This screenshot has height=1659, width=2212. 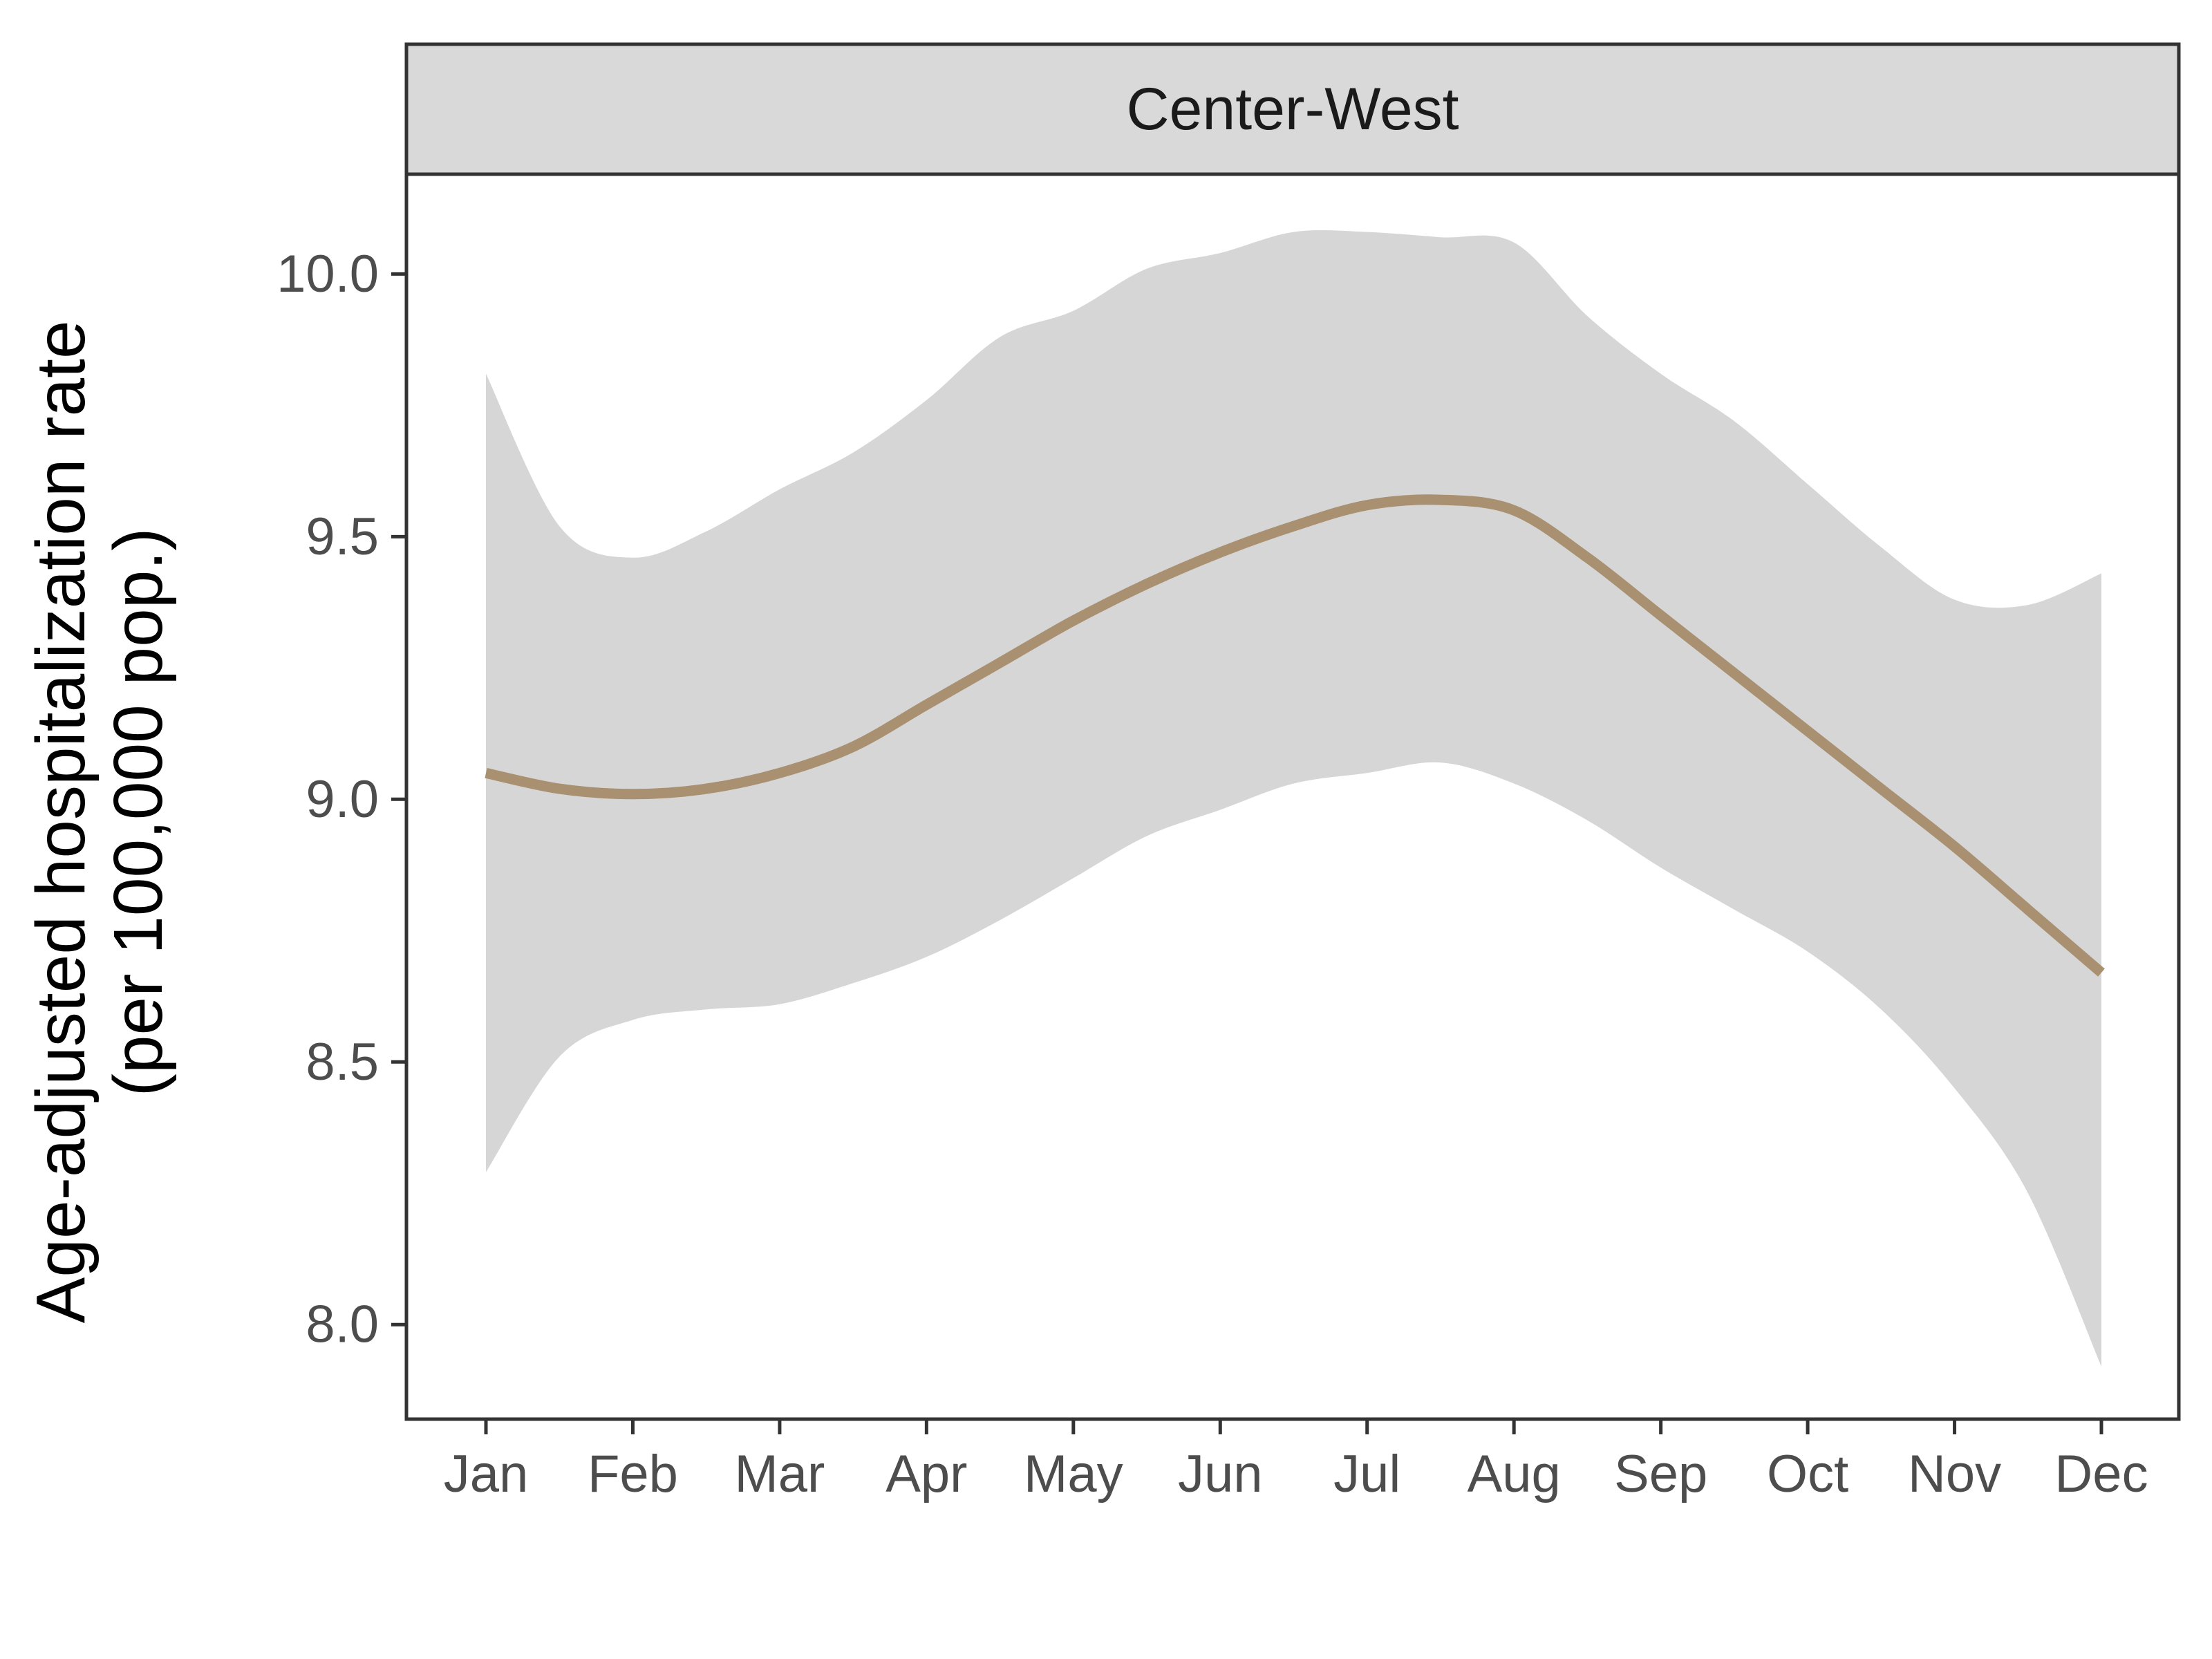 What do you see at coordinates (1366, 1474) in the screenshot?
I see `x-tick-label: Jul` at bounding box center [1366, 1474].